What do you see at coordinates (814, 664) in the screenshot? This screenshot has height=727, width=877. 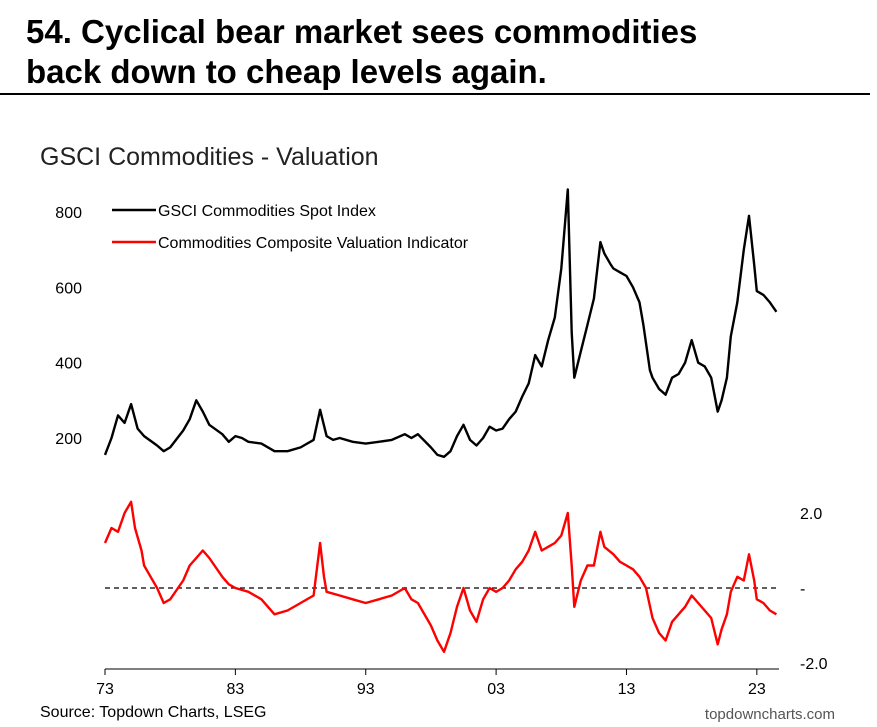 I see `y-tick-label-bottom: -2.0` at bounding box center [814, 664].